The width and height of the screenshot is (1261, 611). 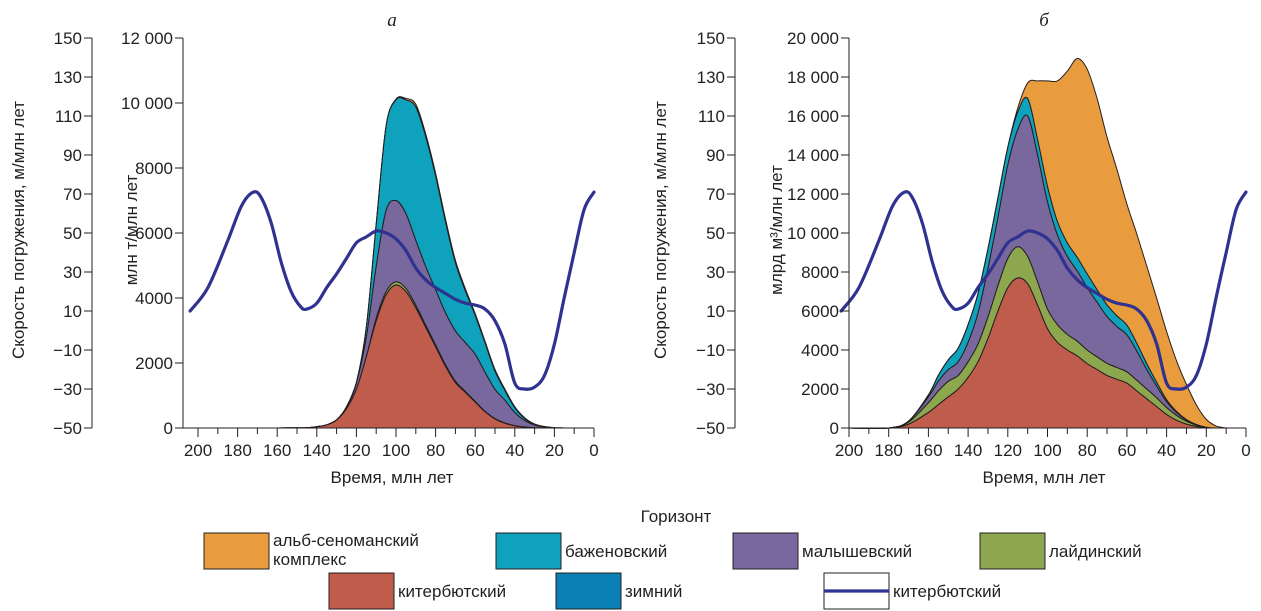 I want to click on panel-a-letter: а, so click(x=392, y=20).